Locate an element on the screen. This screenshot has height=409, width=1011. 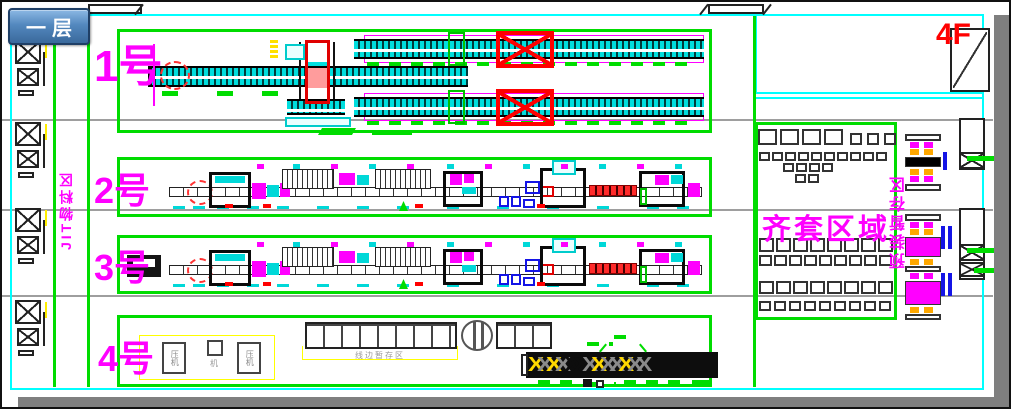
station-circle-marker is located at coordinates (200, 270).